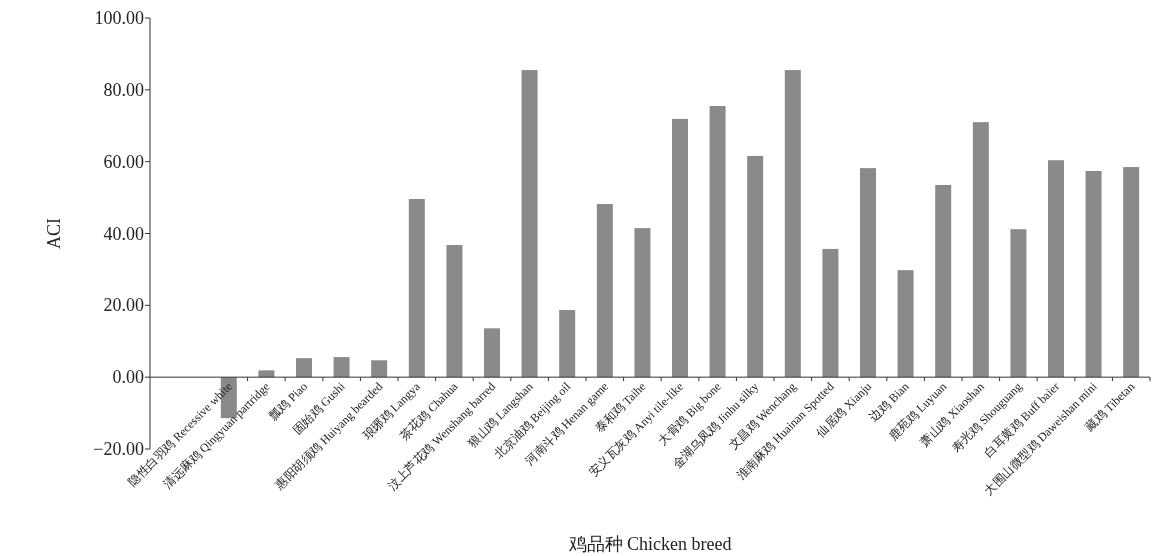 The width and height of the screenshot is (1154, 556). Describe the element at coordinates (118, 449) in the screenshot. I see `y-tick-label: −20.00` at that location.